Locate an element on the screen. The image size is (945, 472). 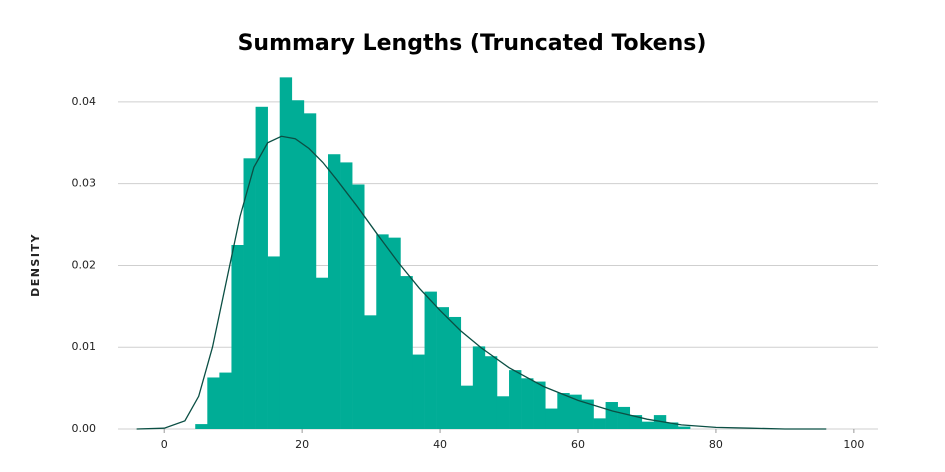
x-tick-label: 20 is located at coordinates (302, 444).